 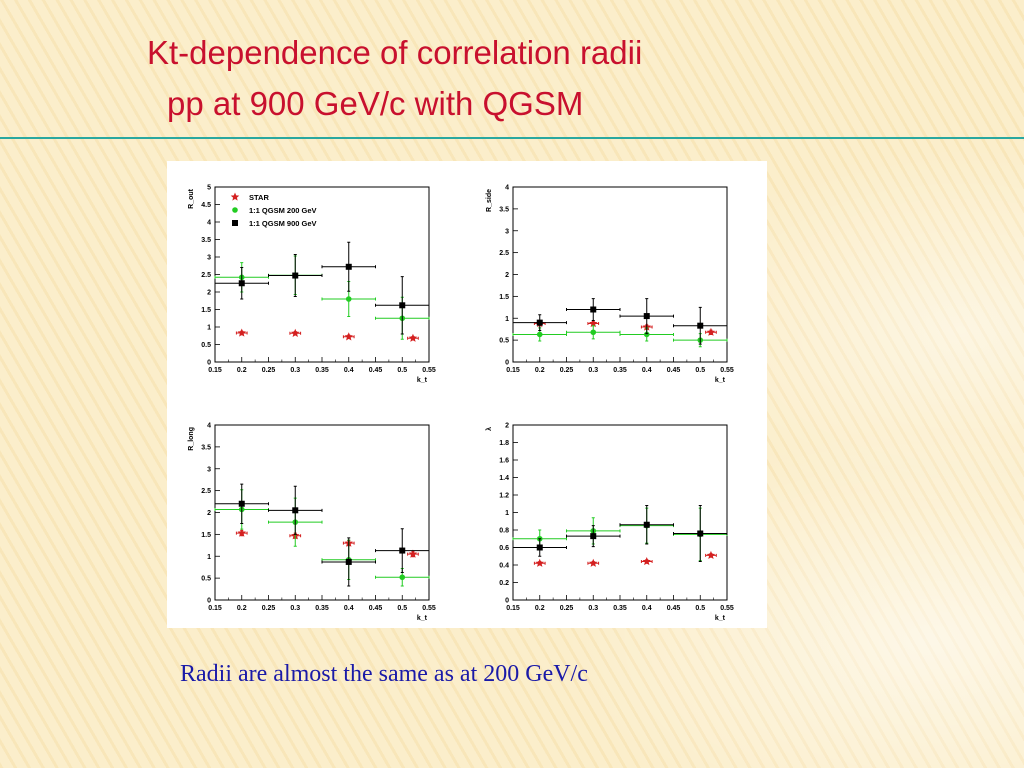 What do you see at coordinates (209, 188) in the screenshot?
I see `y-tick-label: 5` at bounding box center [209, 188].